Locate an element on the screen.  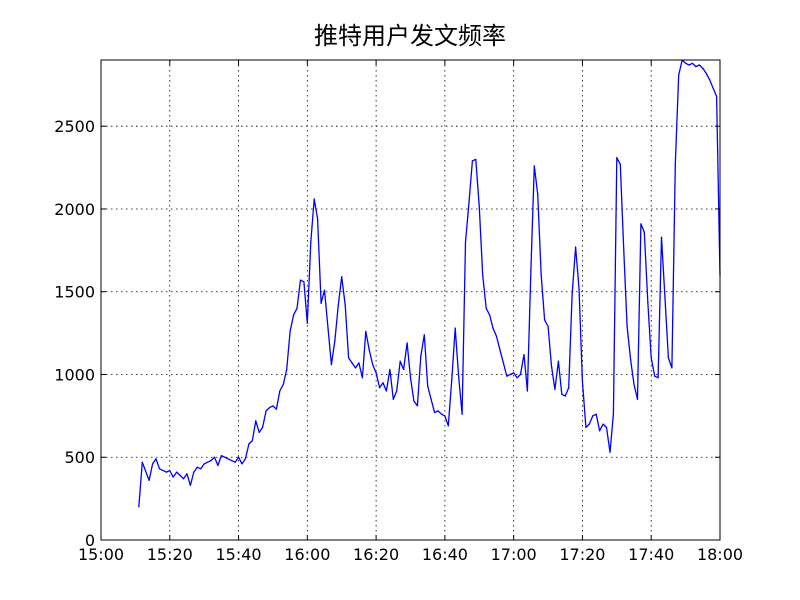
y-tick-label: 1000 is located at coordinates (74, 374).